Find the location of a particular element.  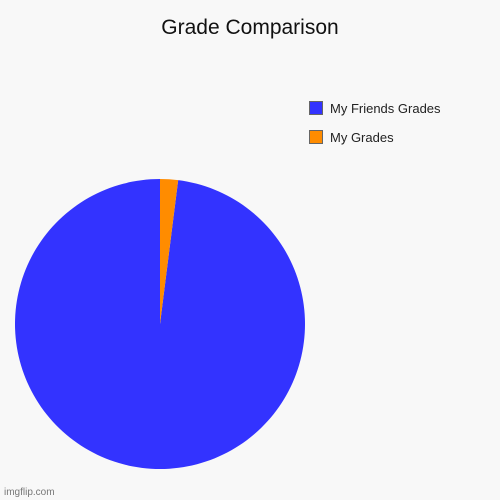

watermark: imgflip.com is located at coordinates (29, 492).